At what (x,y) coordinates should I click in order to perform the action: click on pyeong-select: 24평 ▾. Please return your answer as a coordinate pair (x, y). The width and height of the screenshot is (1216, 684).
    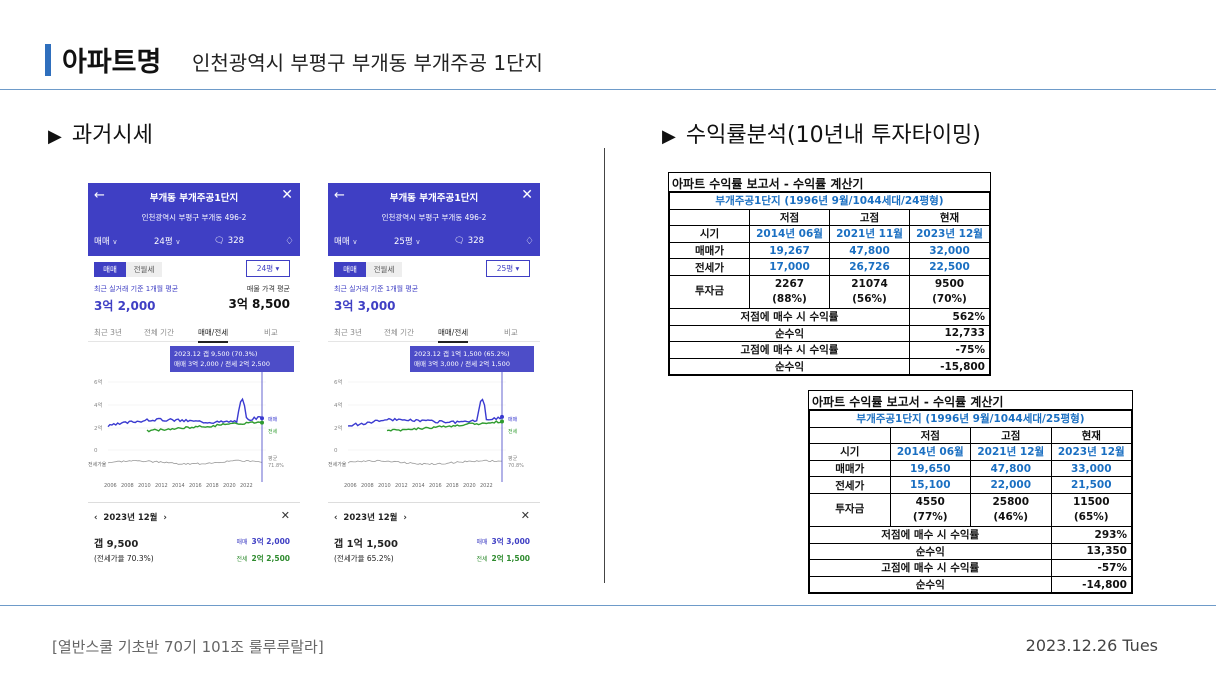
    Looking at the image, I should click on (268, 268).